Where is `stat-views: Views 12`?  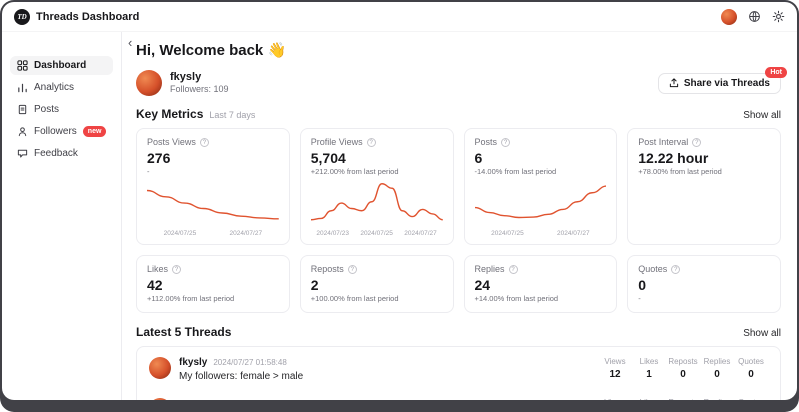
stat-views: Views 12 is located at coordinates (615, 368).